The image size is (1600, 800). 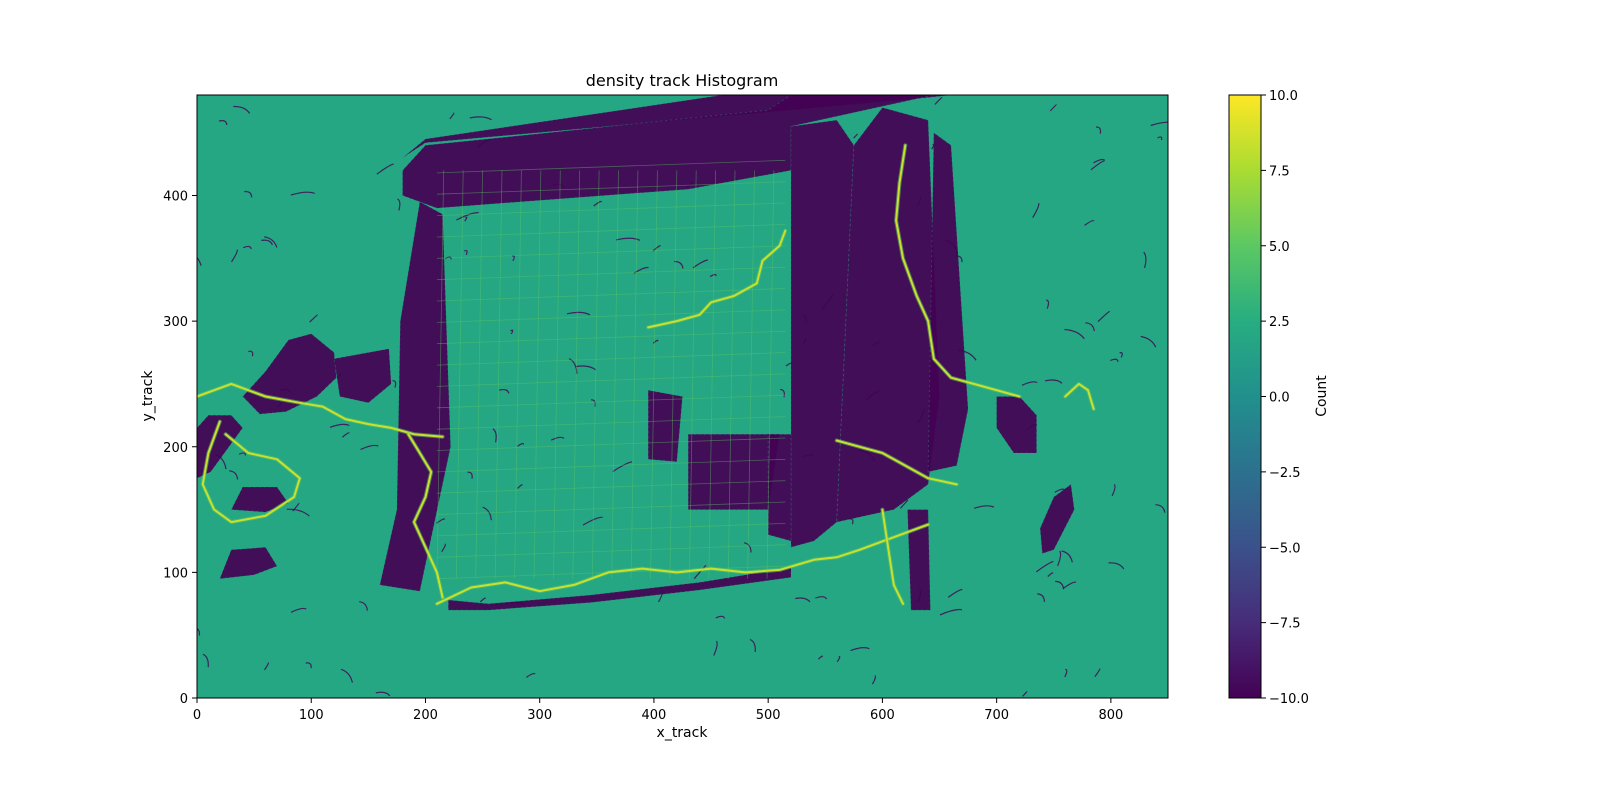 I want to click on low-region-edge-bottom-left-blob, so click(x=248, y=563).